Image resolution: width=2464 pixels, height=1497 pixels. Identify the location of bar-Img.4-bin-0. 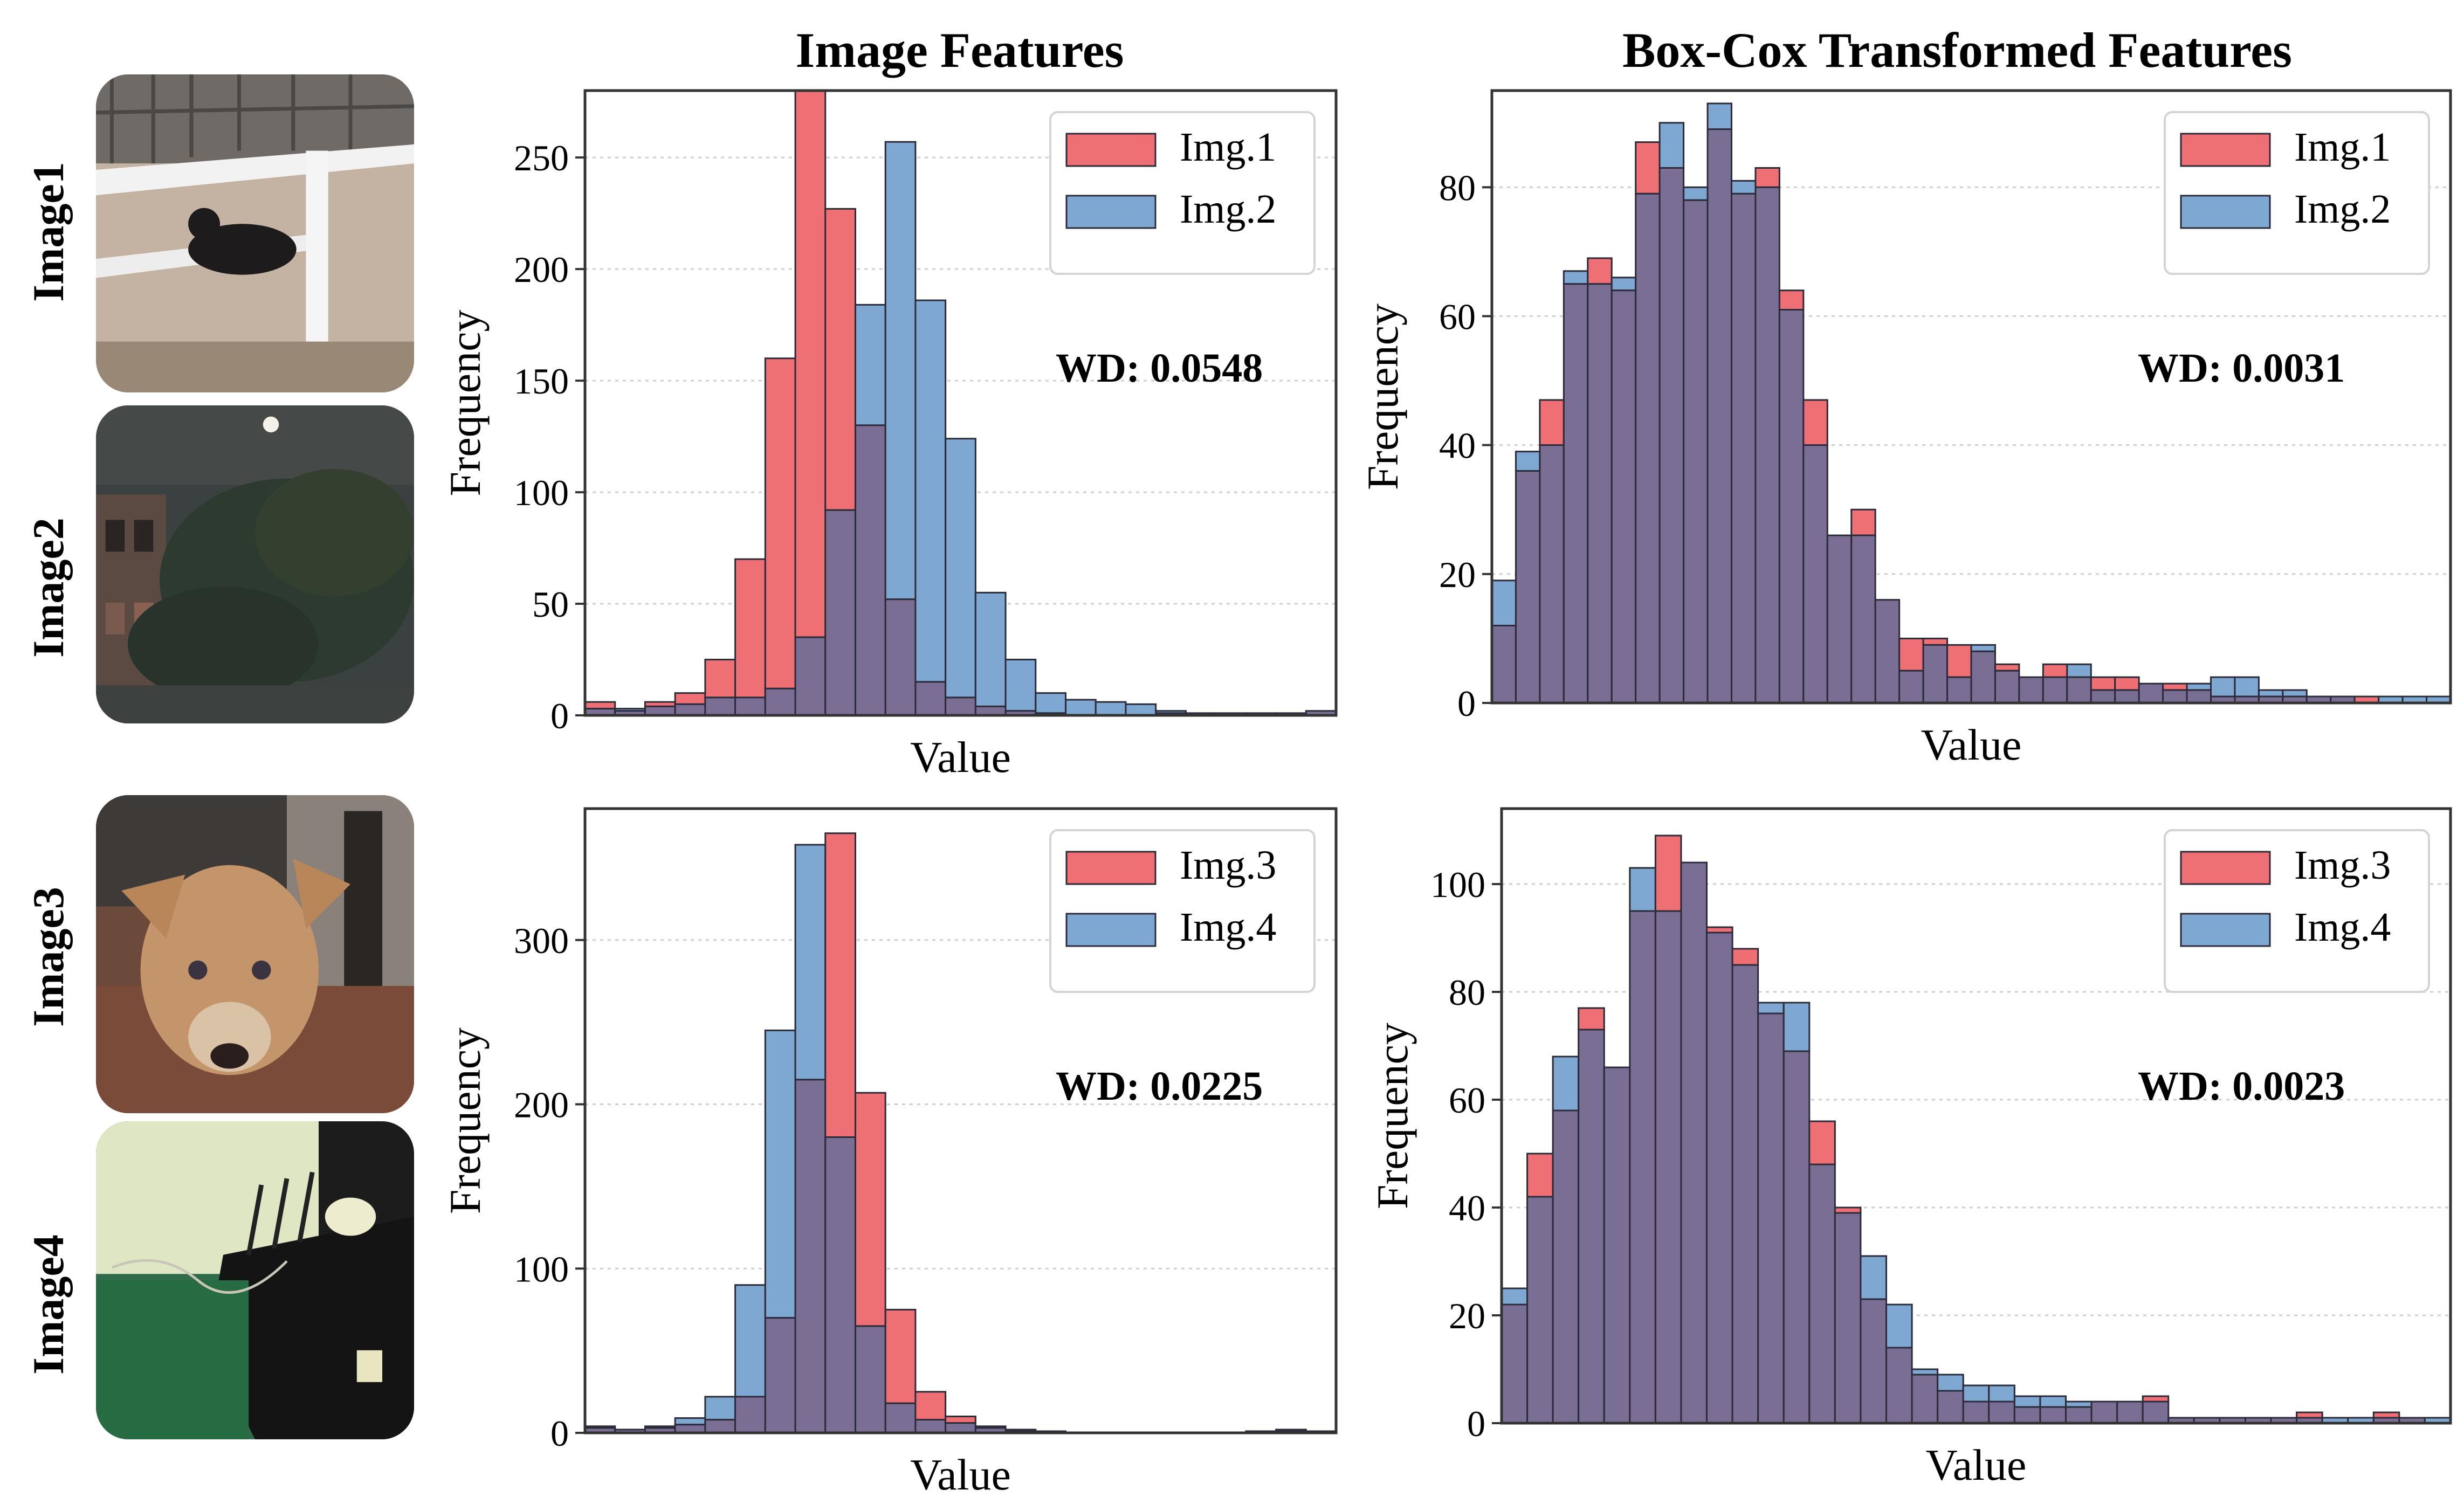
(1515, 1296).